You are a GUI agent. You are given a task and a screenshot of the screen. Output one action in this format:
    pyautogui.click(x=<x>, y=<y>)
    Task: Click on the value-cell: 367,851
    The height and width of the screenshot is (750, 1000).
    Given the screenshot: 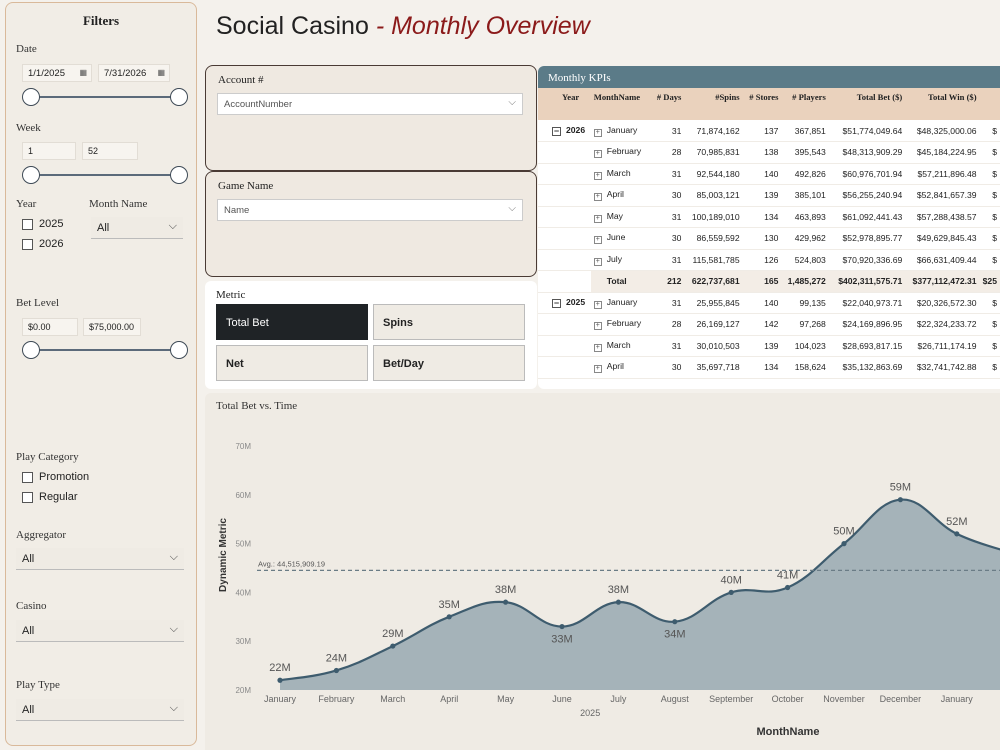 What is the action you would take?
    pyautogui.click(x=805, y=131)
    